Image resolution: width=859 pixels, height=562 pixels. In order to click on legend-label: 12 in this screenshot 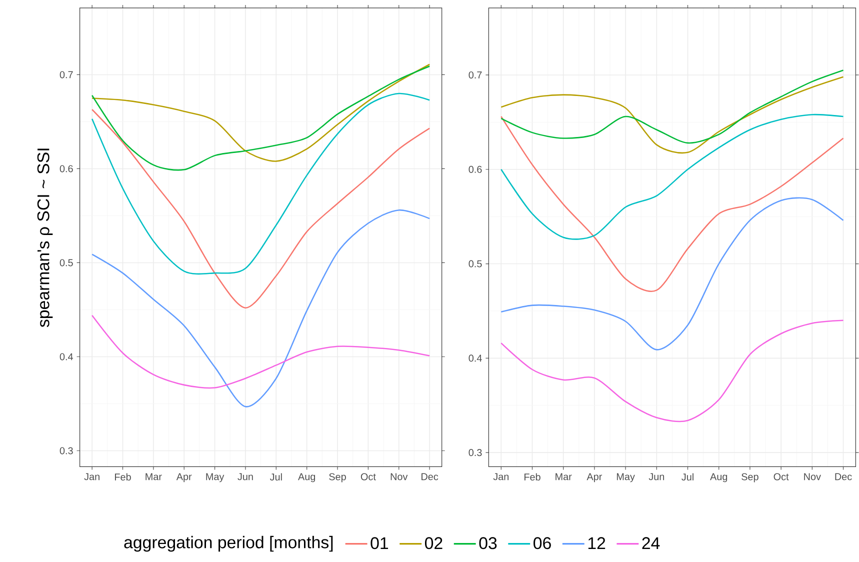, I will do `click(597, 542)`.